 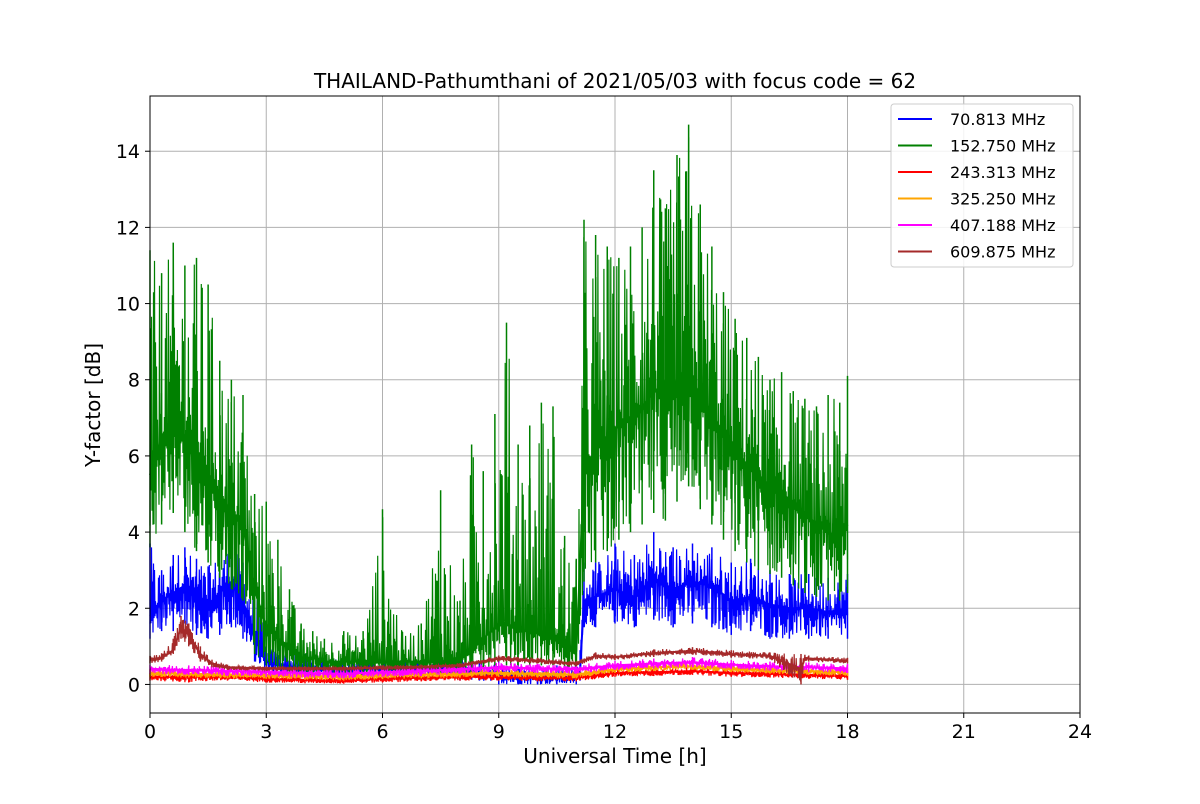 I want to click on legend-entry: 70.813 MHz, so click(x=971, y=119).